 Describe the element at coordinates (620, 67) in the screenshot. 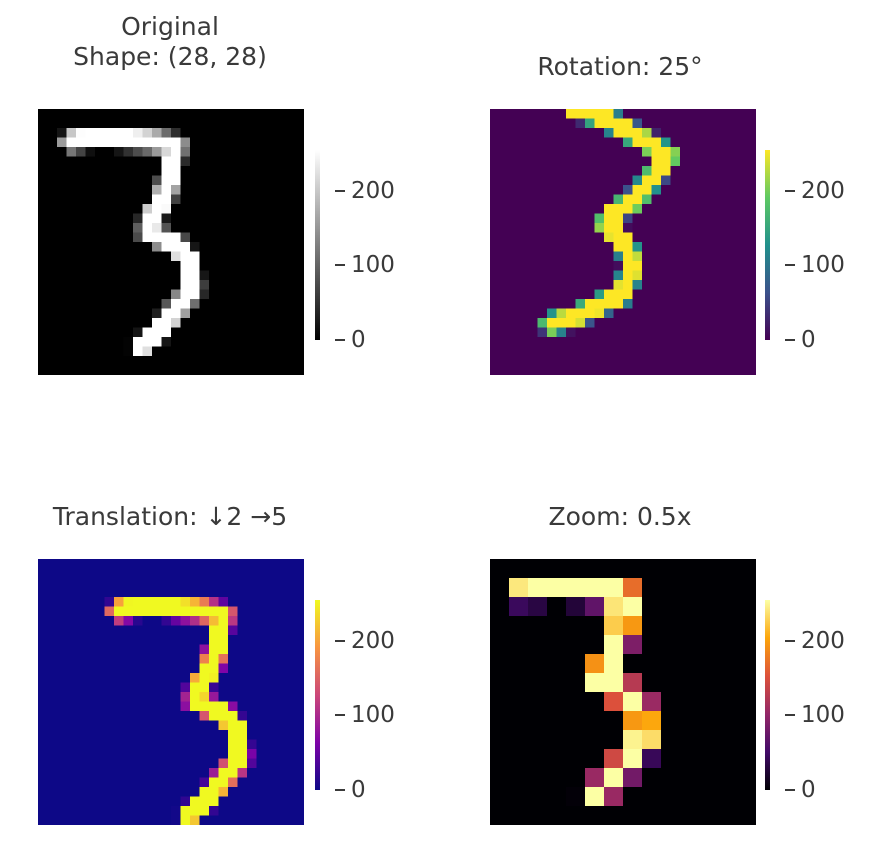

I see `panel-title-rotation: Rotation: 25°` at that location.